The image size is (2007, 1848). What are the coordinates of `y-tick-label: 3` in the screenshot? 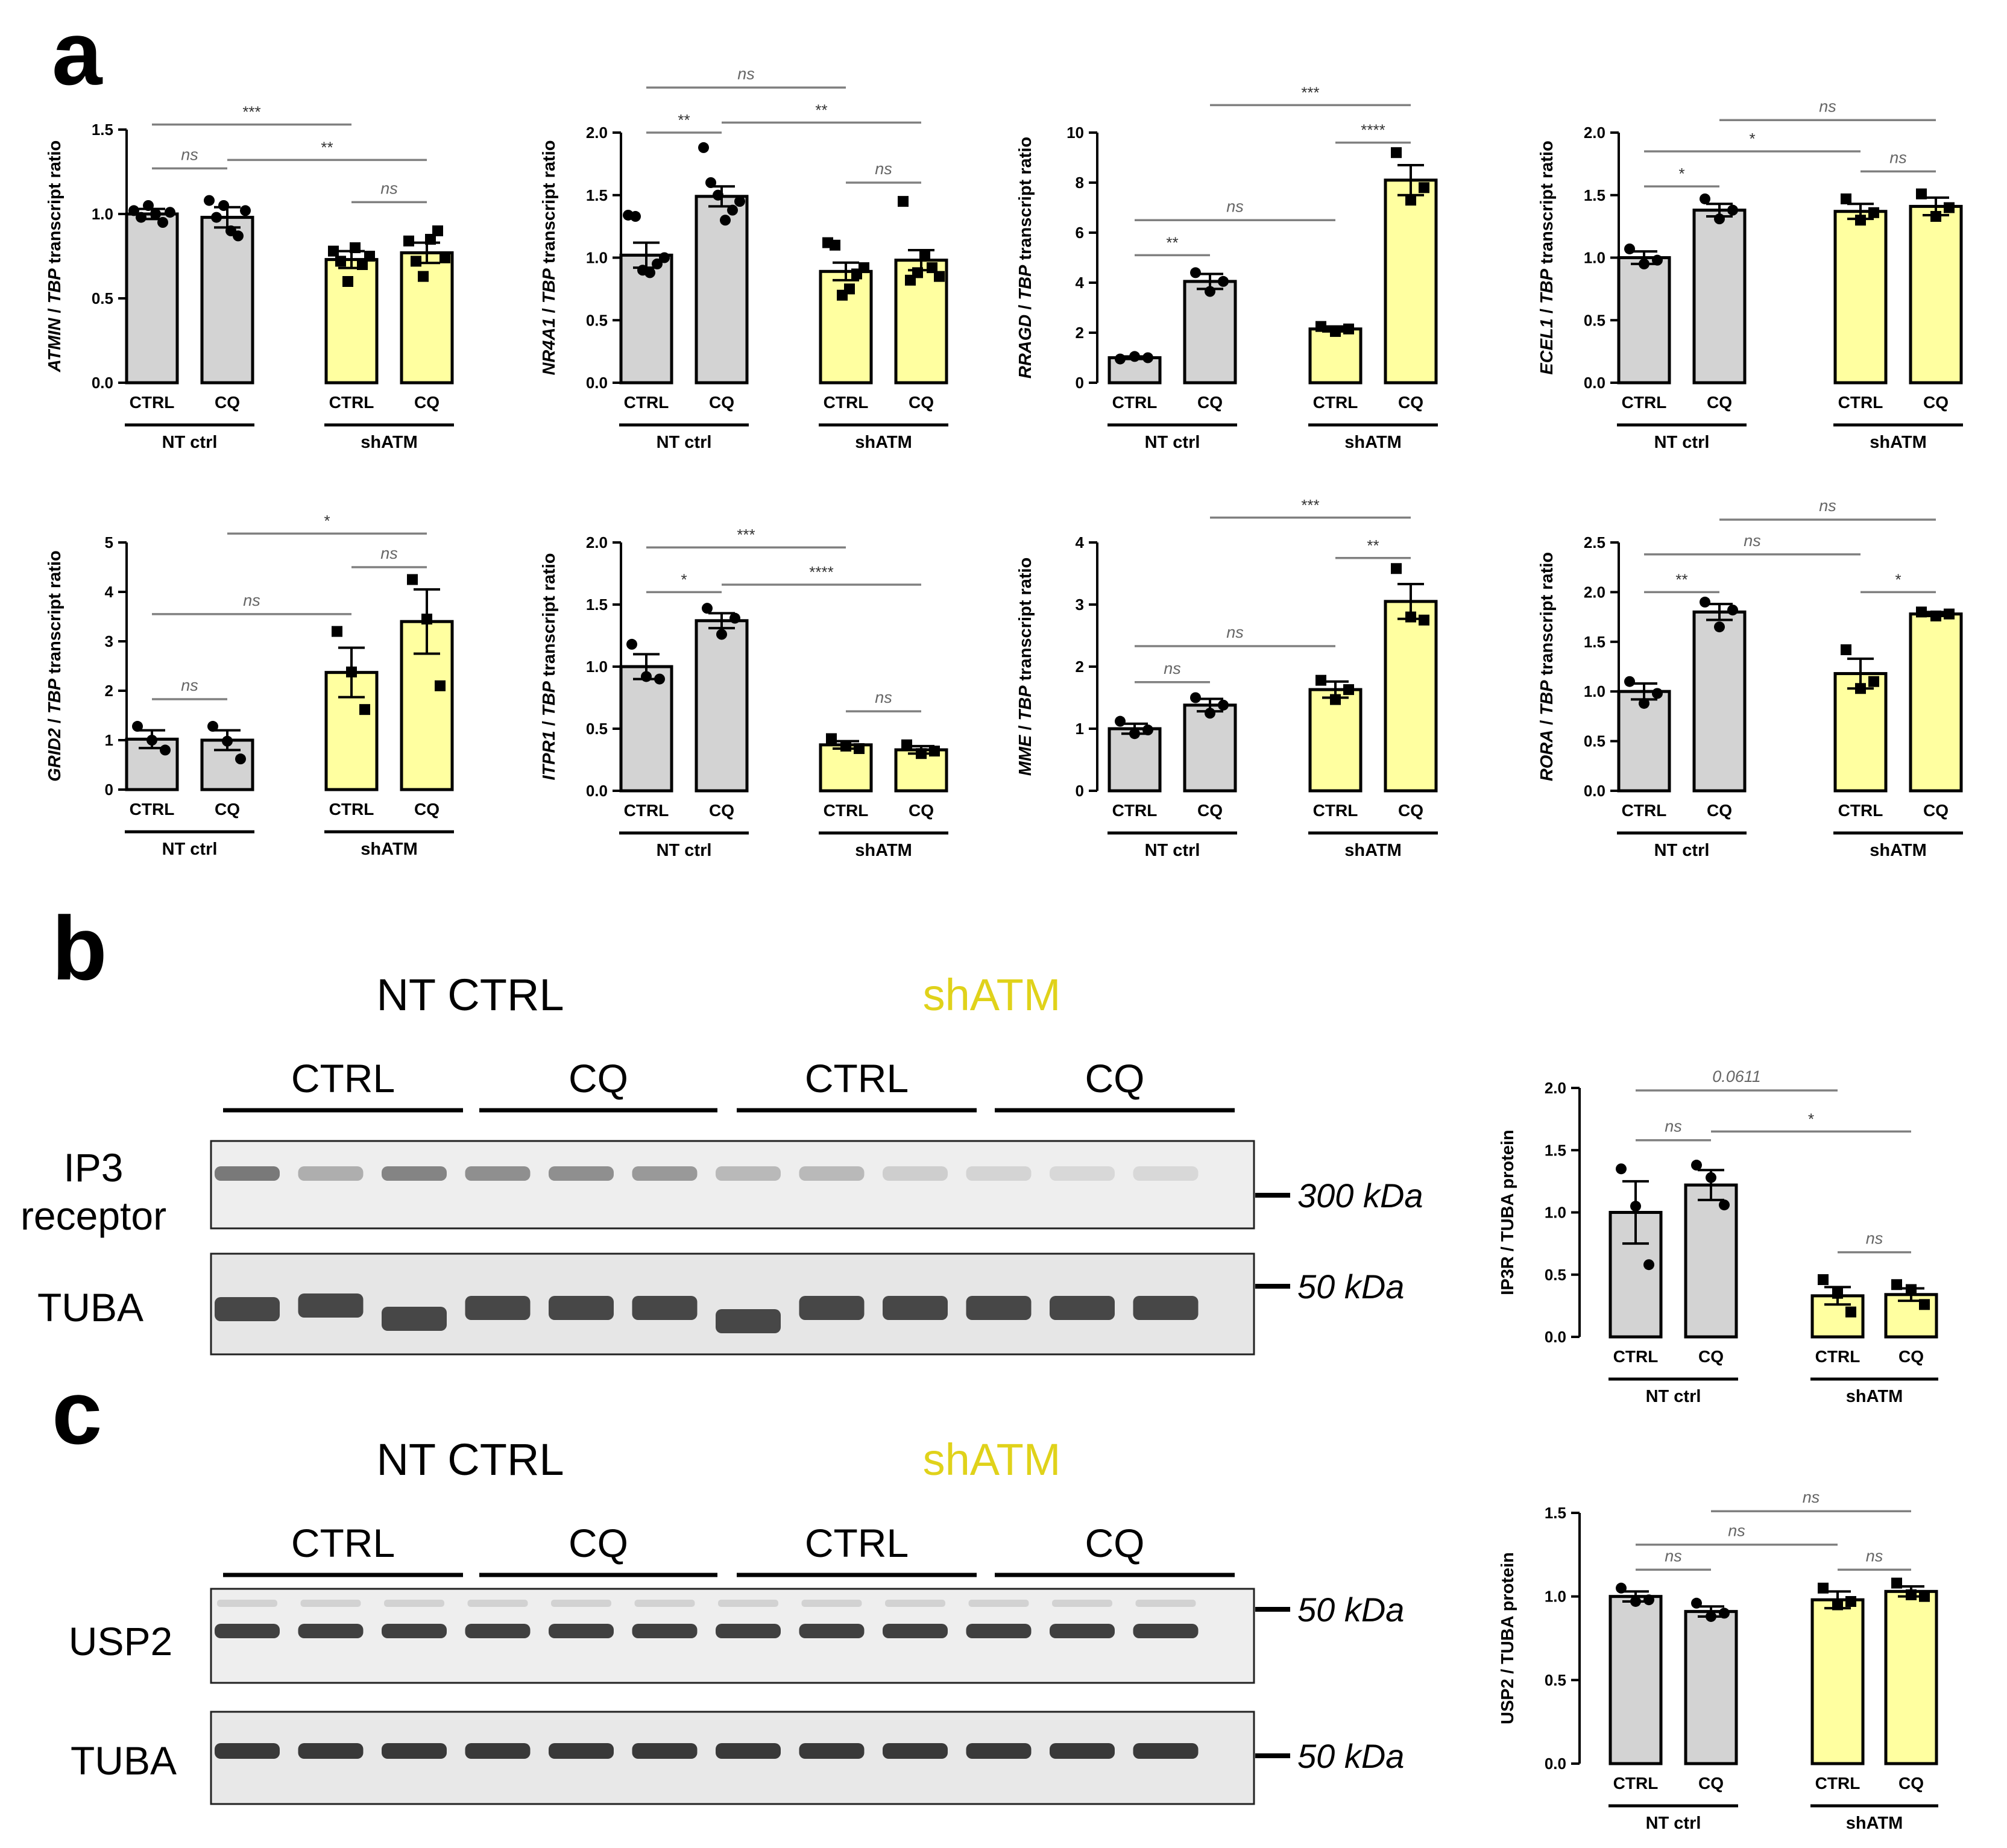 It's located at (109, 641).